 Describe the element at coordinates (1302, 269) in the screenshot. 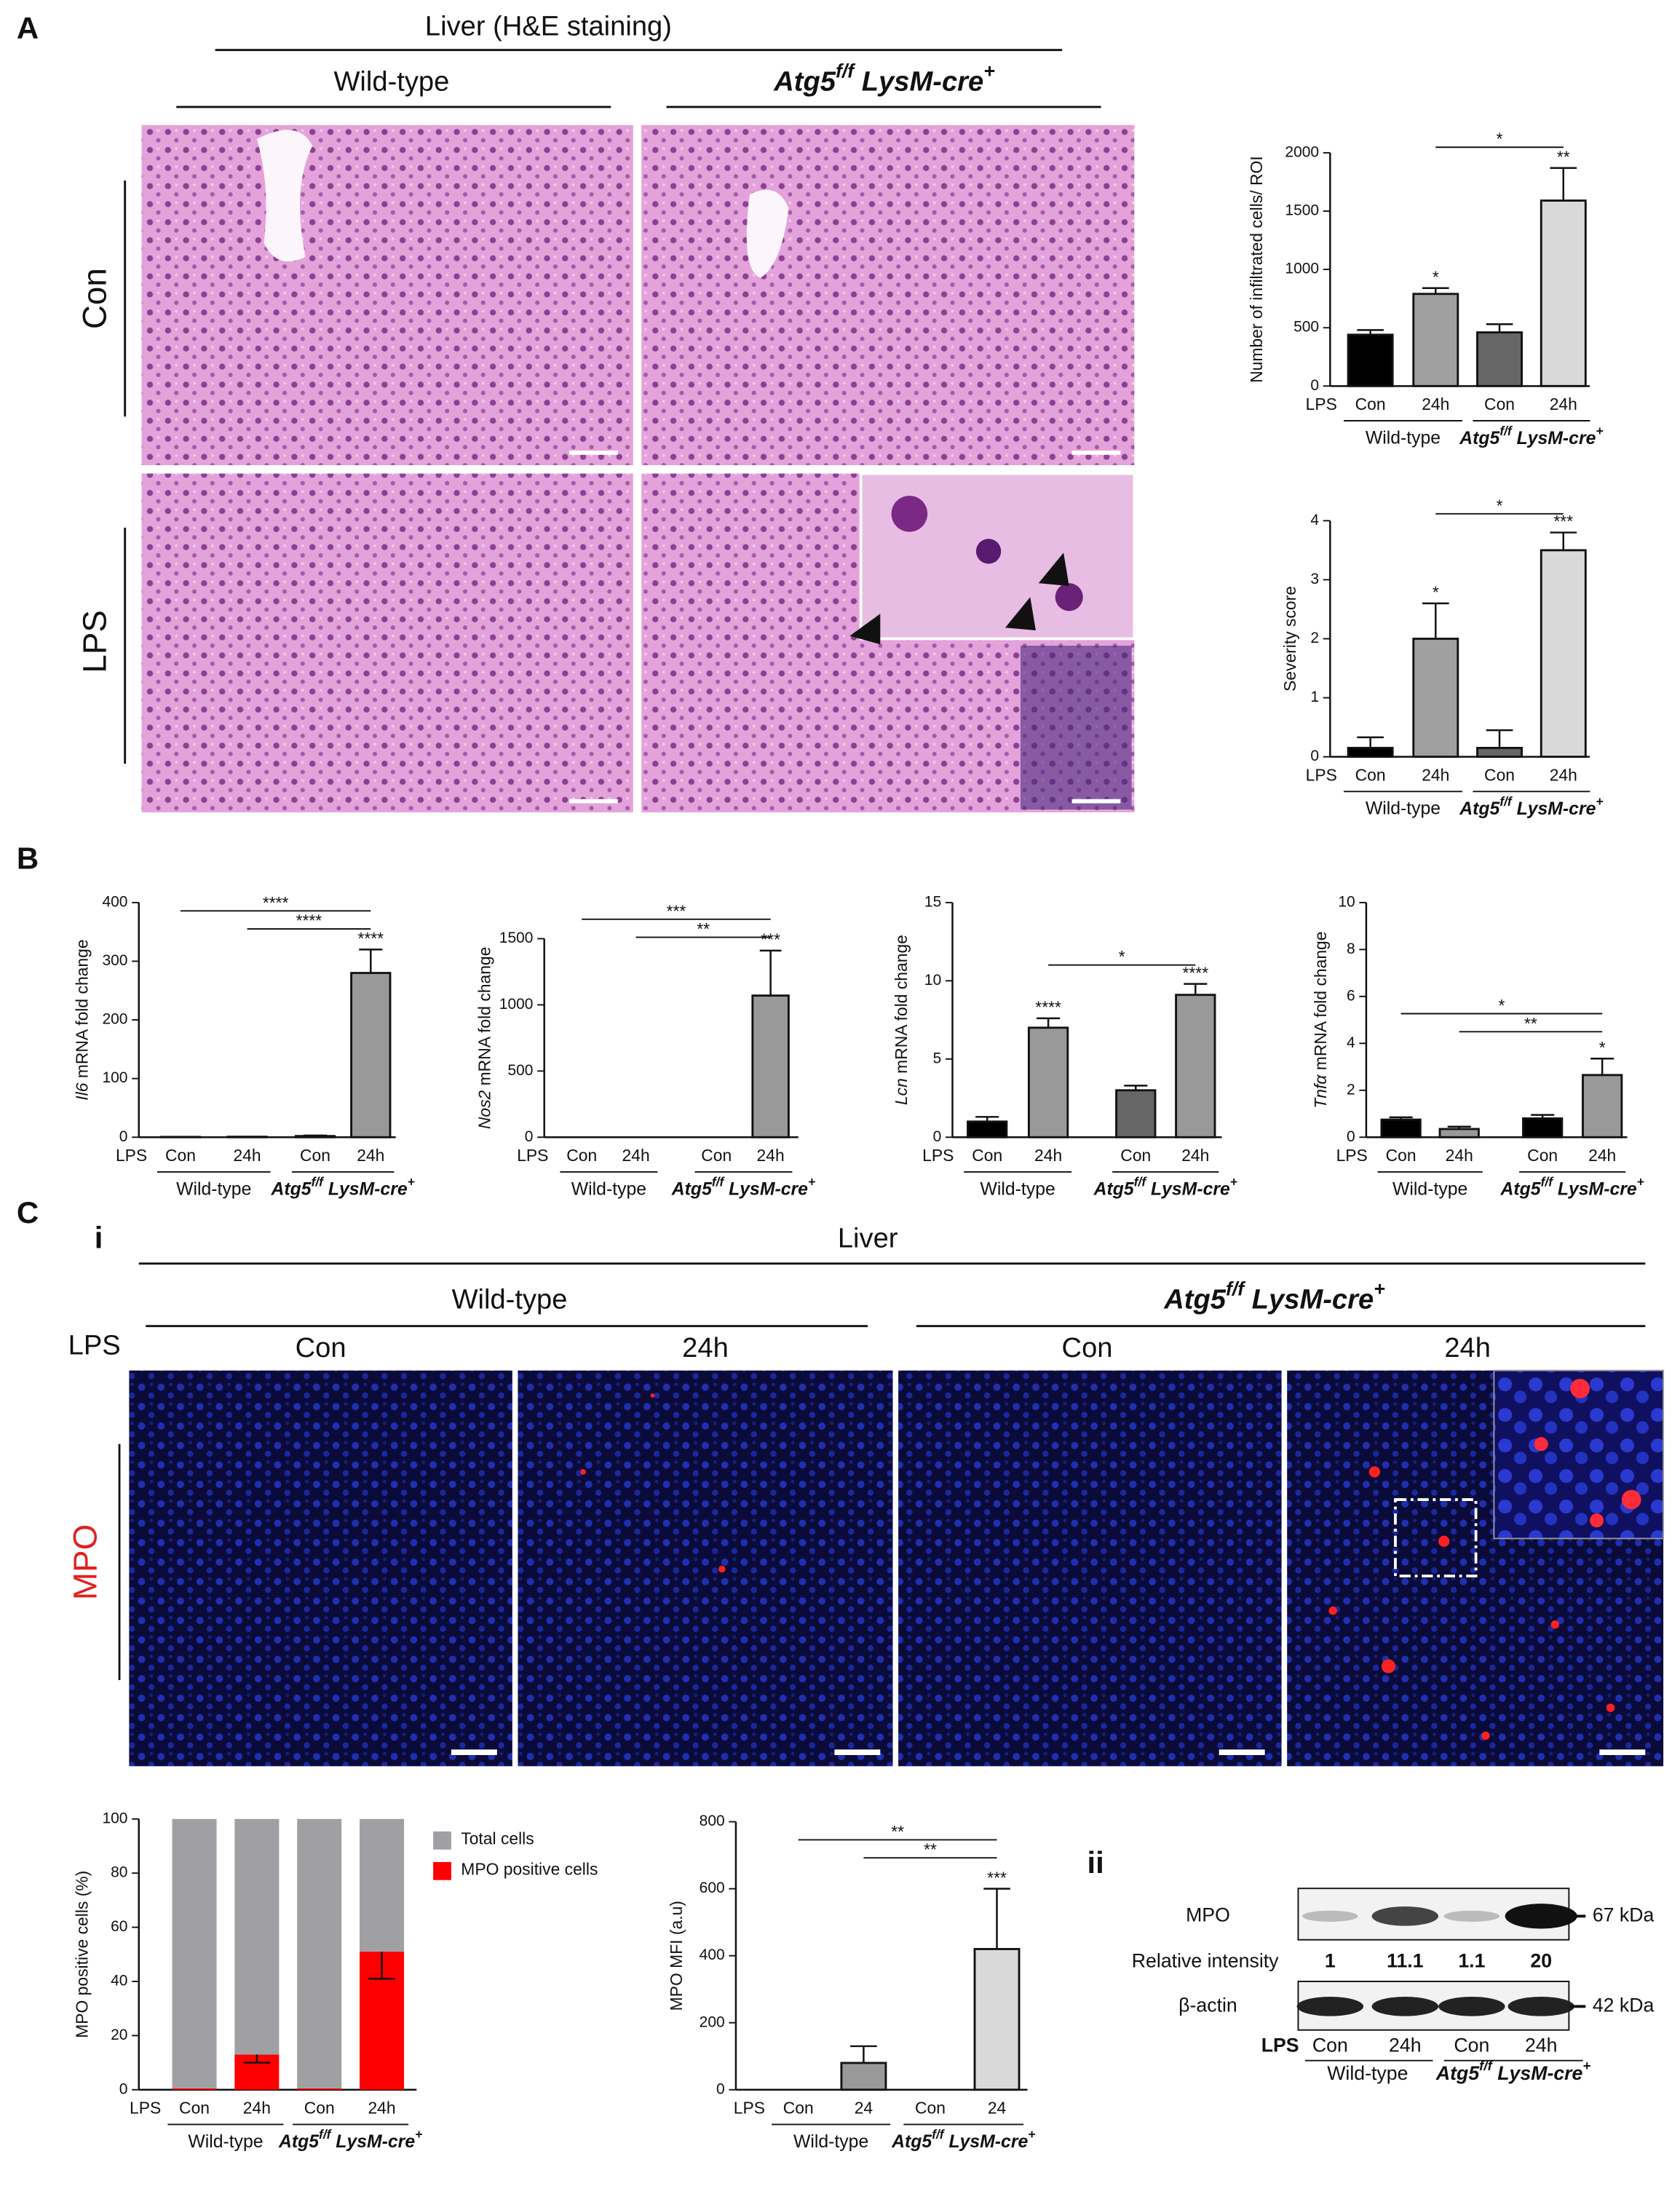

I see `y-tick-label: 1000` at that location.